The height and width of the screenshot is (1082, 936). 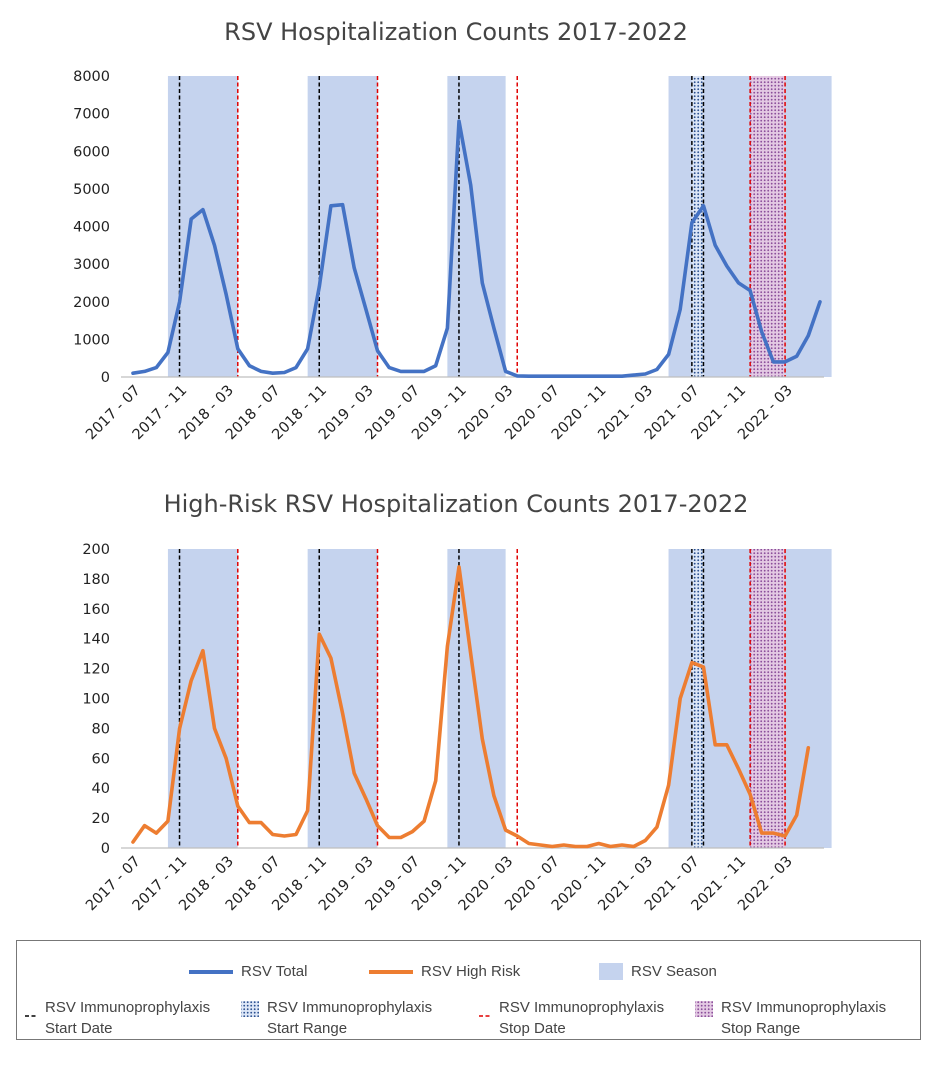 What do you see at coordinates (471, 971) in the screenshot?
I see `legend-label: RSV High Risk` at bounding box center [471, 971].